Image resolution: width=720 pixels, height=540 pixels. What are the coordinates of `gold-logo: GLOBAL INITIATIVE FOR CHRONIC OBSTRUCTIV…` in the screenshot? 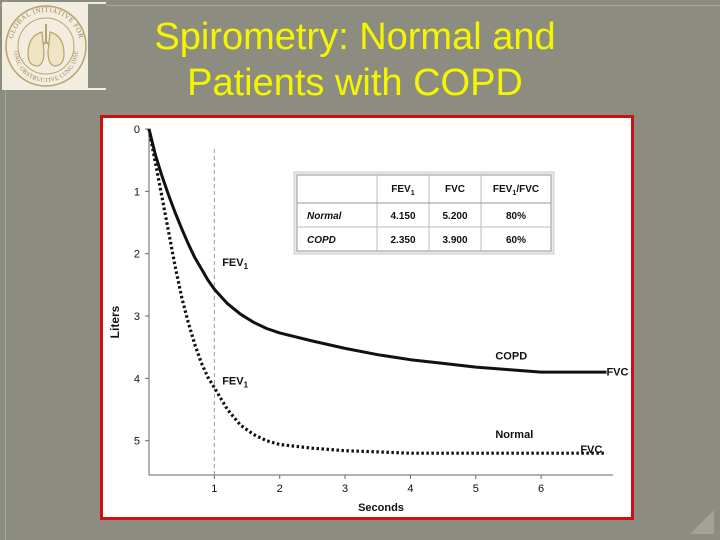 It's located at (53, 45).